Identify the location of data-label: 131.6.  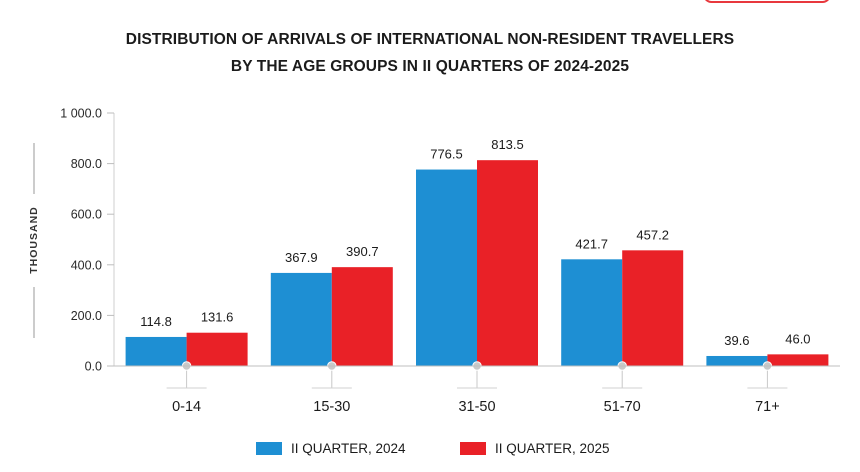
(217, 317).